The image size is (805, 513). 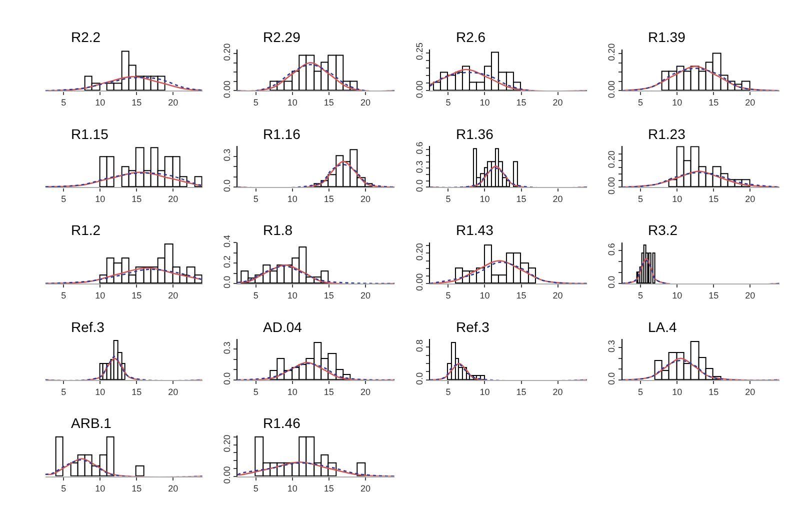 I want to click on chart-title: R1.46, so click(x=282, y=423).